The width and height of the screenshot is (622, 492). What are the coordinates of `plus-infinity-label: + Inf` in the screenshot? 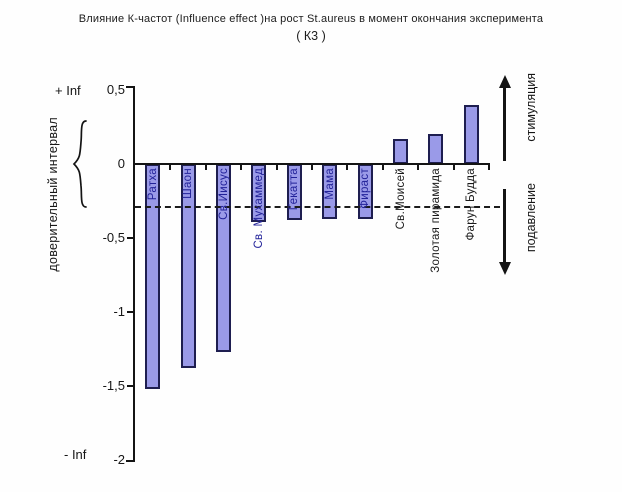 It's located at (68, 90).